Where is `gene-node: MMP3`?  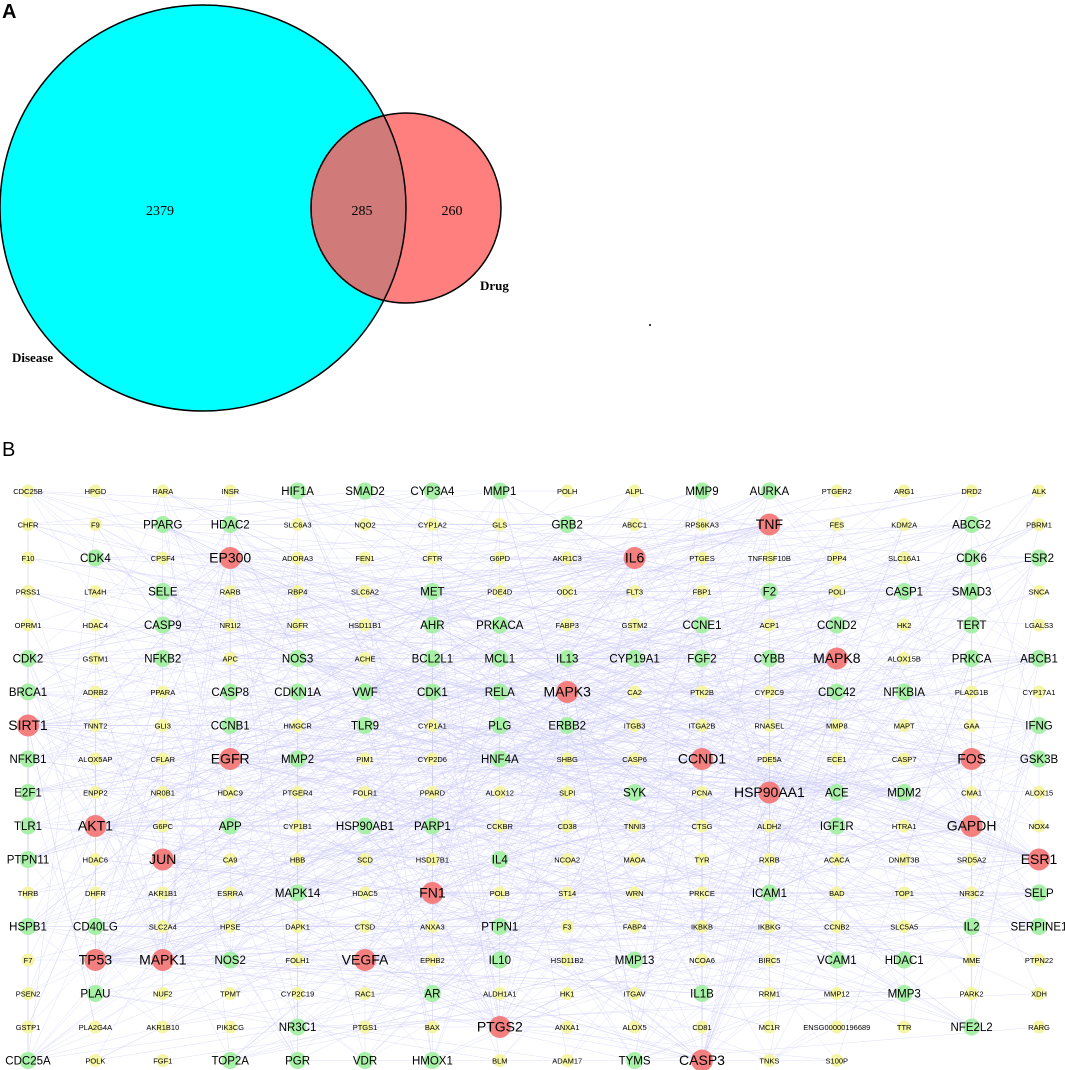 gene-node: MMP3 is located at coordinates (904, 993).